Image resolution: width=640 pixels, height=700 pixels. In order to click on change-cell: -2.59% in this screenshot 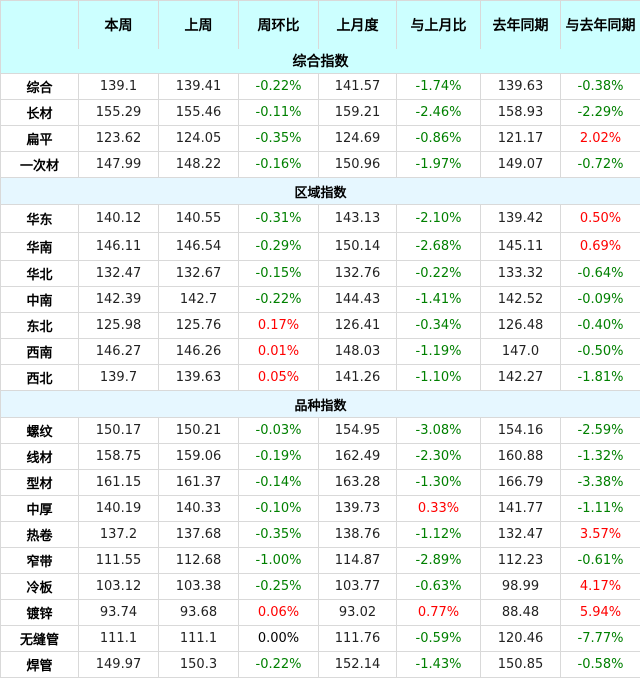, I will do `click(600, 430)`.